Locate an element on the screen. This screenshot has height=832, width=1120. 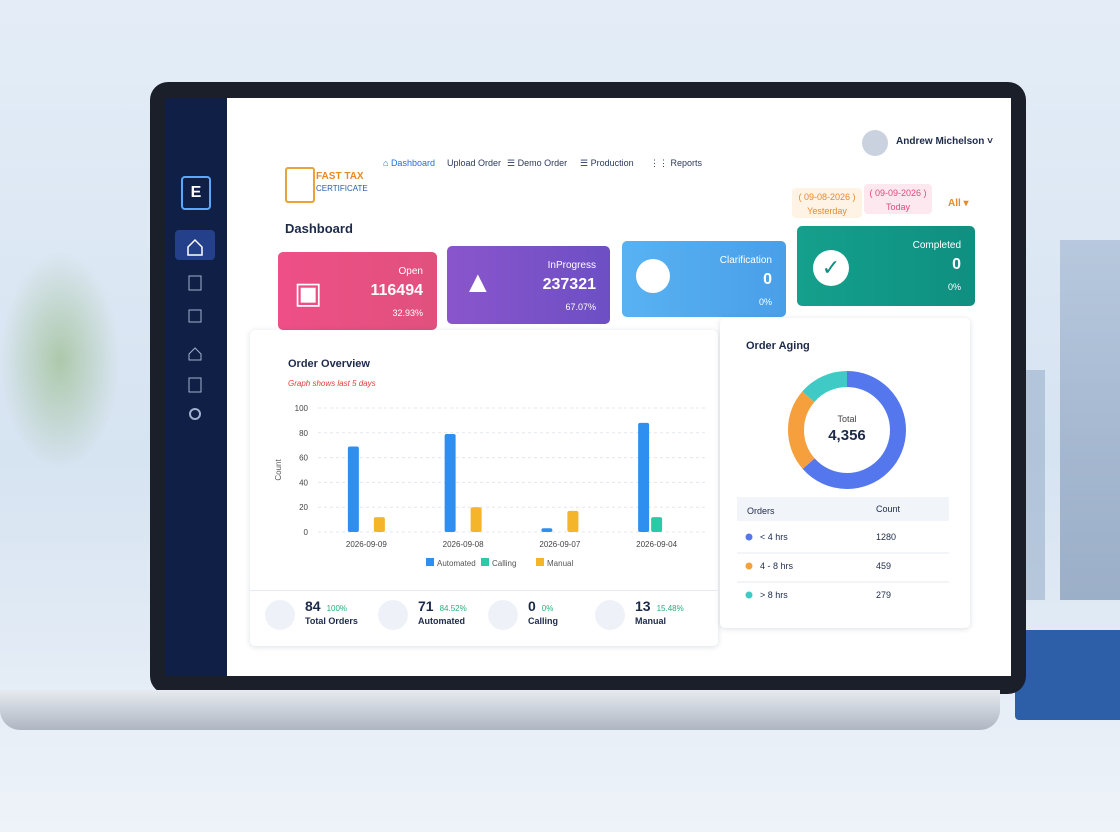
divider is located at coordinates (484, 590).